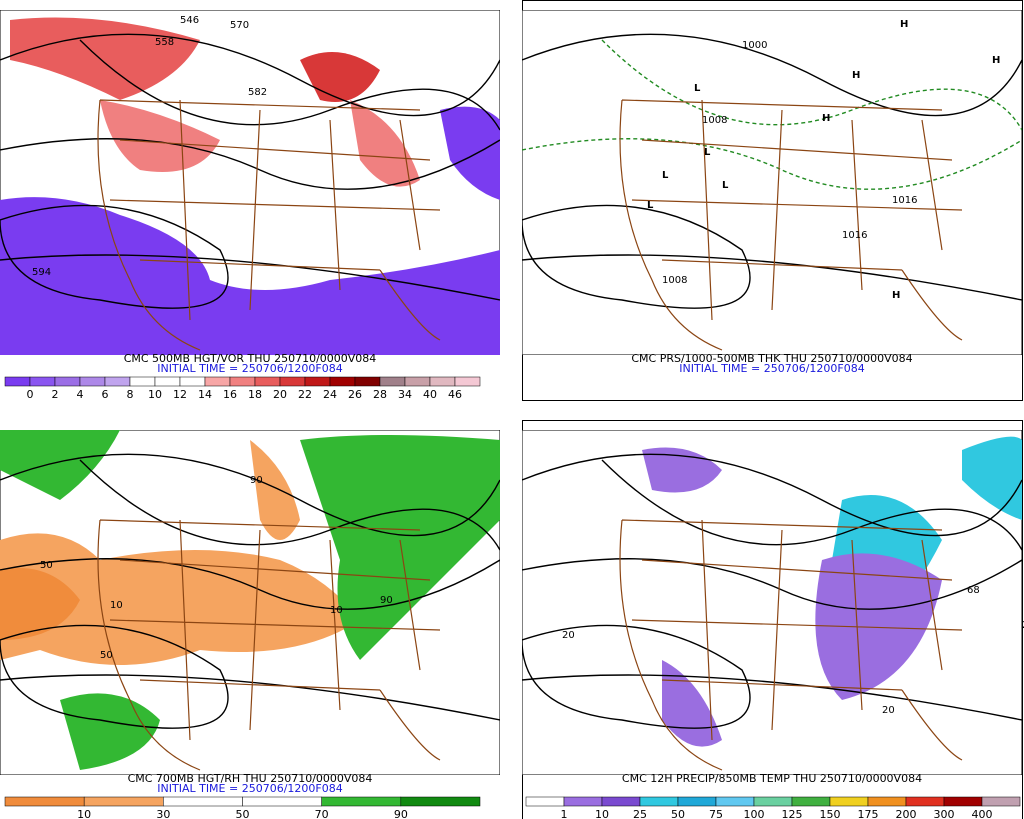 This screenshot has width=1024, height=819. Describe the element at coordinates (322, 813) in the screenshot. I see `colorbar-label: 70` at that location.